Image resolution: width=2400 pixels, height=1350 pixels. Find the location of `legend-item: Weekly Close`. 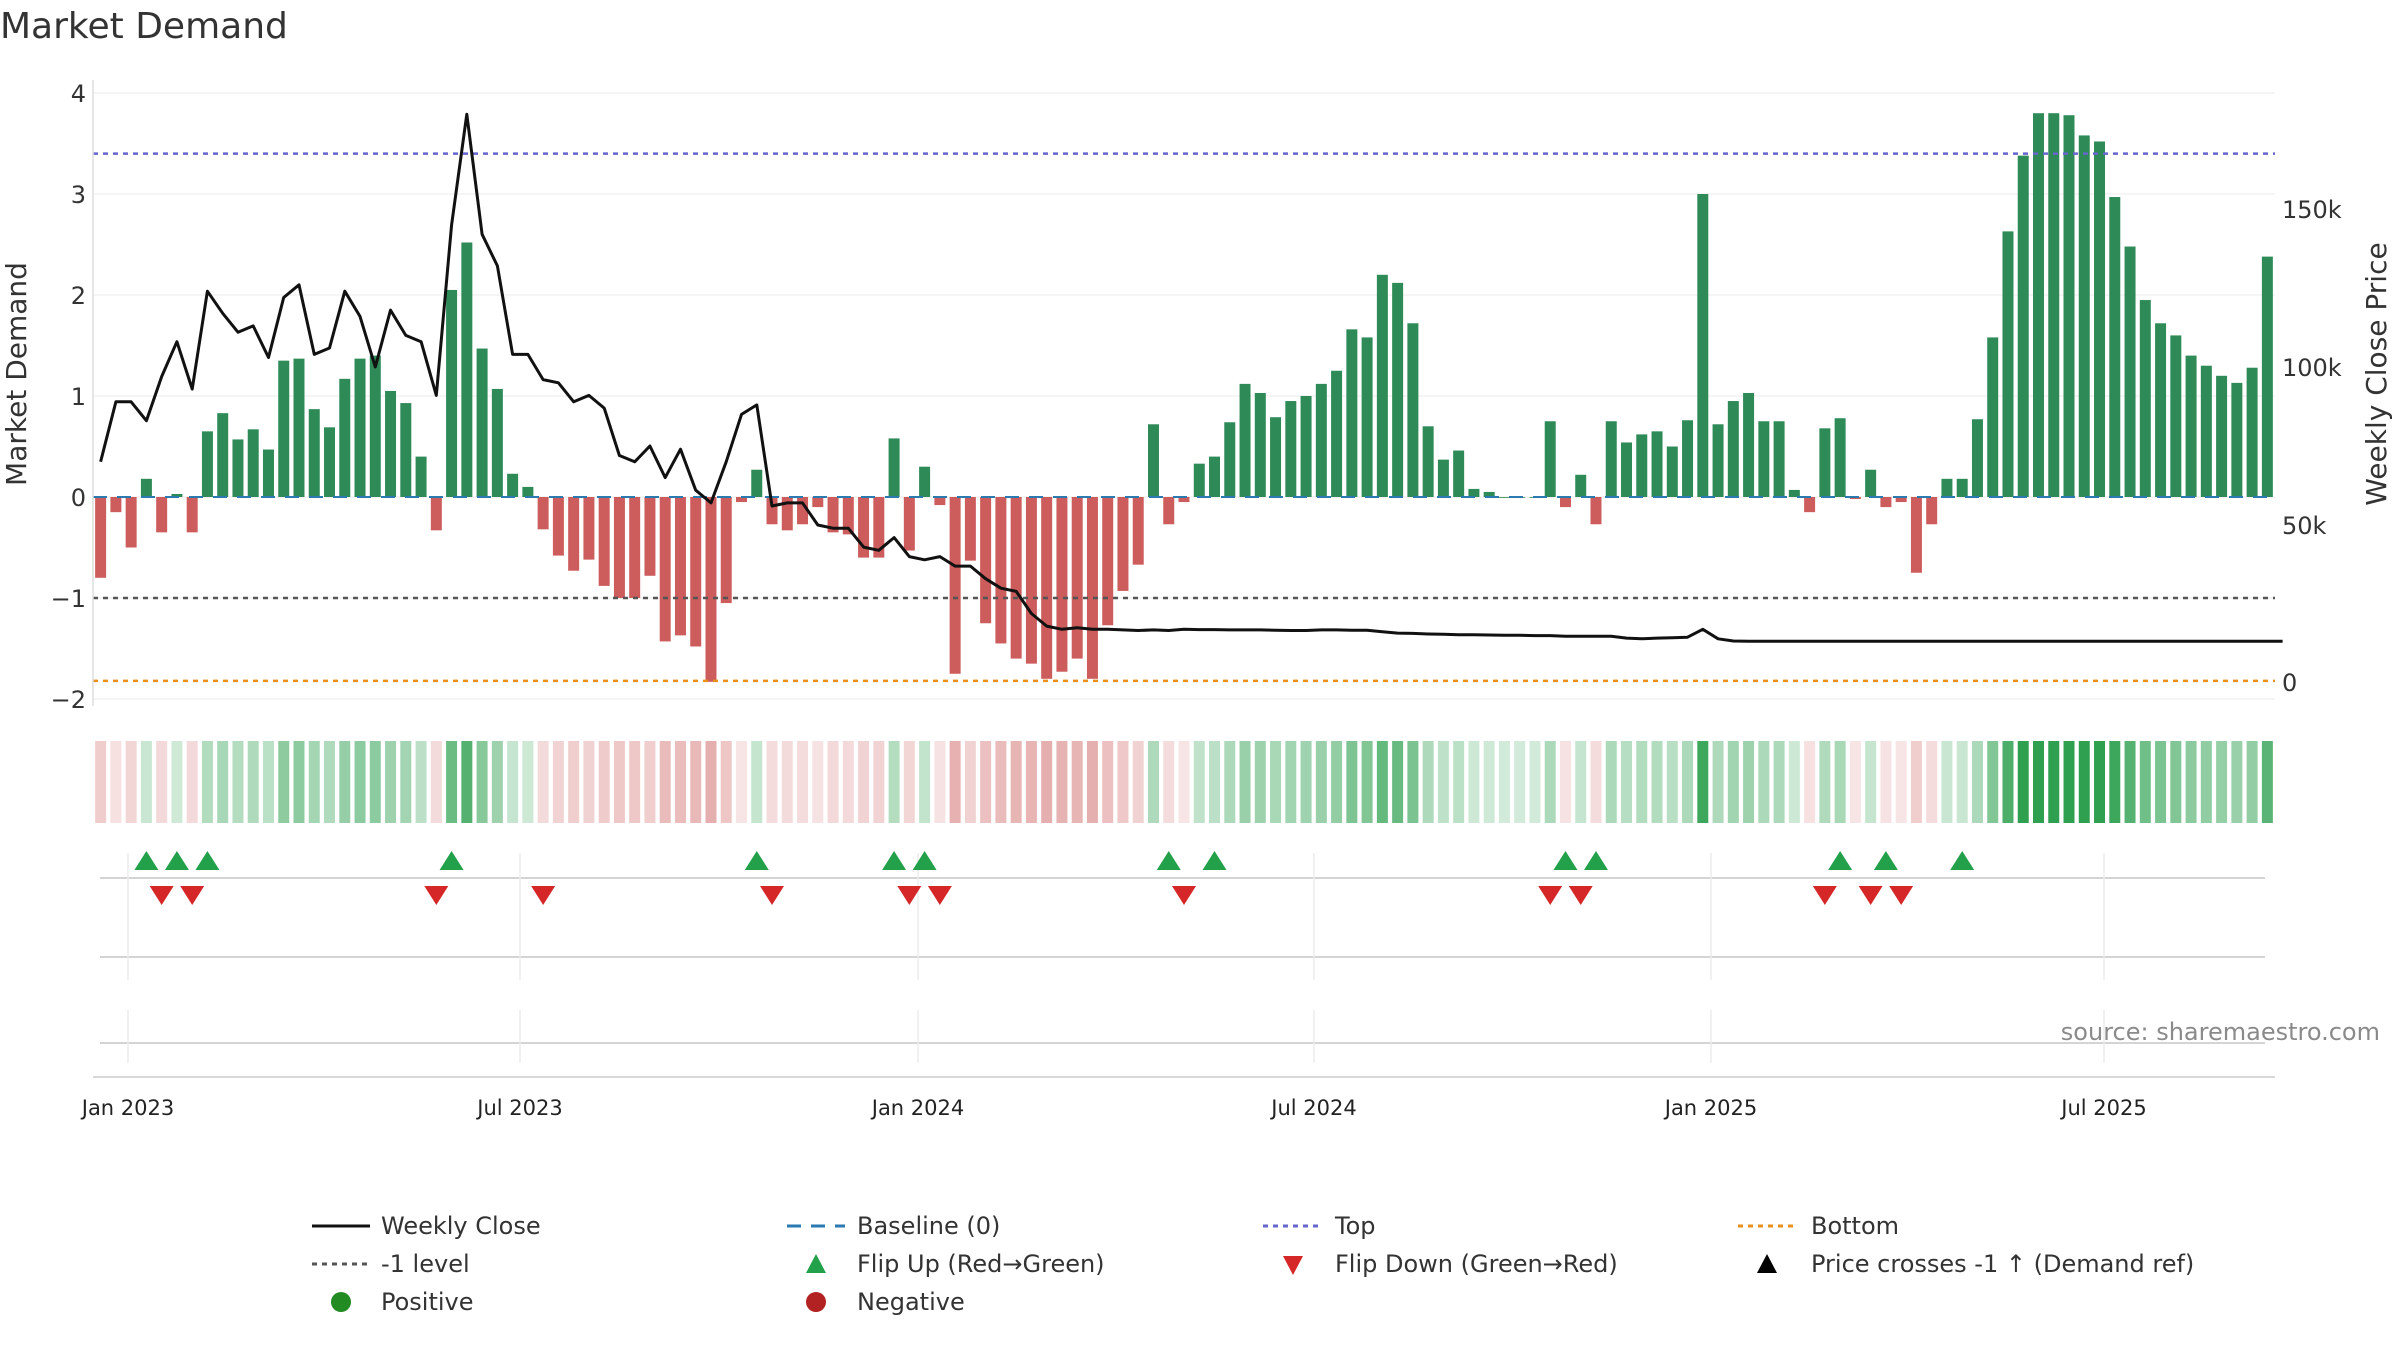

legend-item: Weekly Close is located at coordinates (426, 1226).